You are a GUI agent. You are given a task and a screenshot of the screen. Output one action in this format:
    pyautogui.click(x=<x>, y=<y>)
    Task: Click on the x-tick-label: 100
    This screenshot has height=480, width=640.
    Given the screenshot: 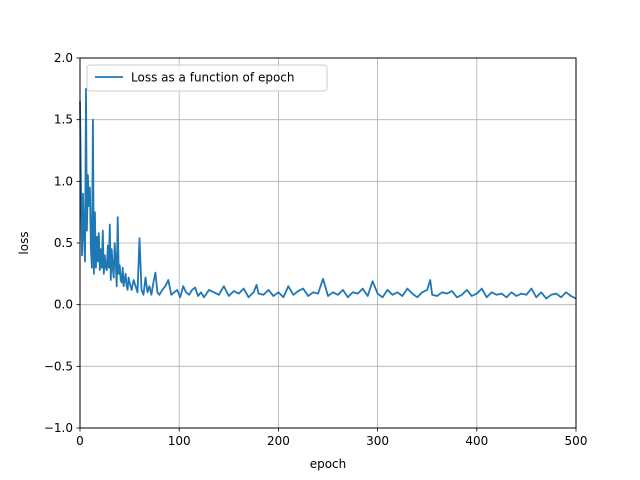 What is the action you would take?
    pyautogui.click(x=179, y=441)
    